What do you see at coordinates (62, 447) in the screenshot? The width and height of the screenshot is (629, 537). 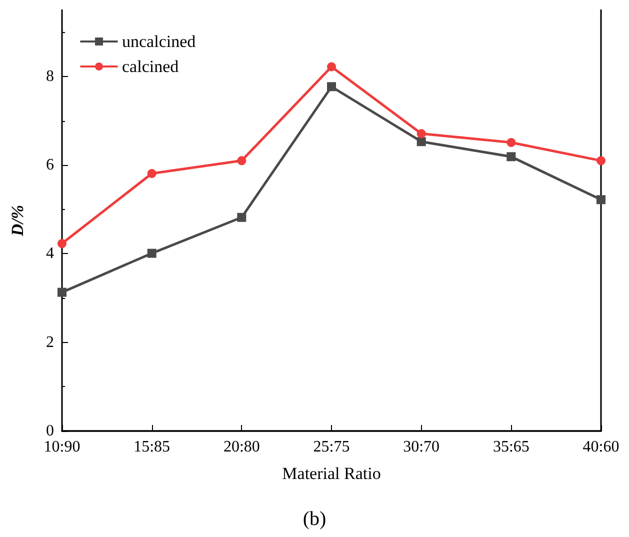 I see `x-tick-label: 10:90` at bounding box center [62, 447].